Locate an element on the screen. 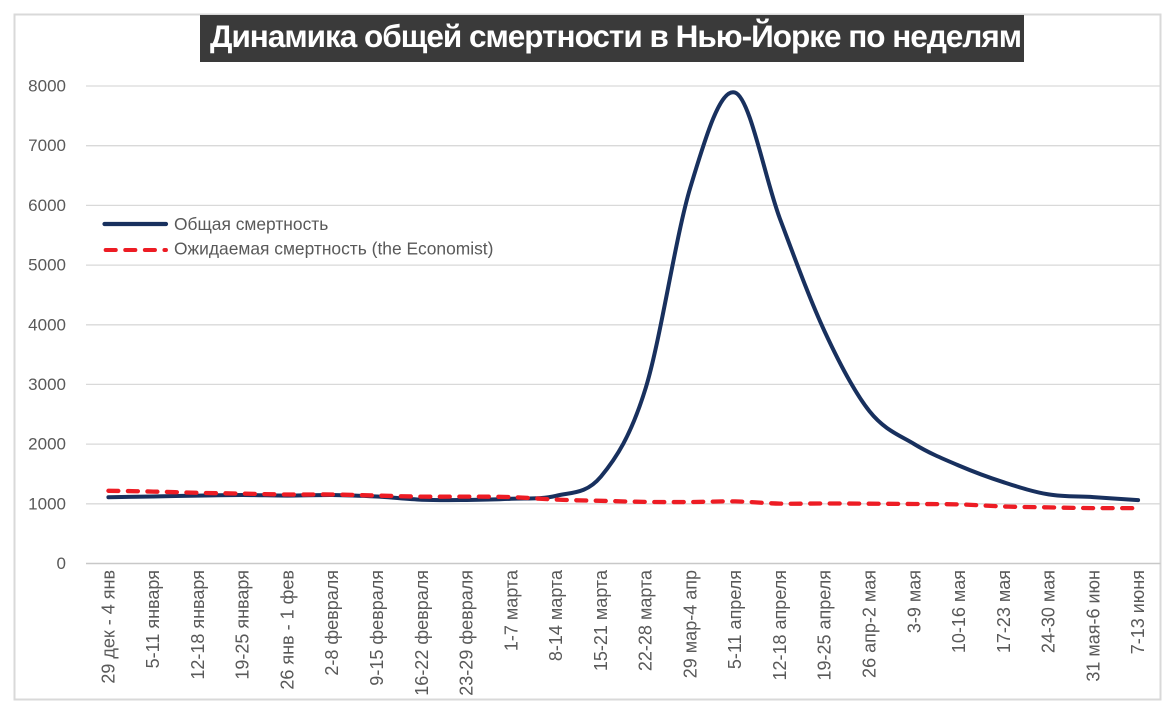  svg-text: 19-25 апреля is located at coordinates (825, 625).